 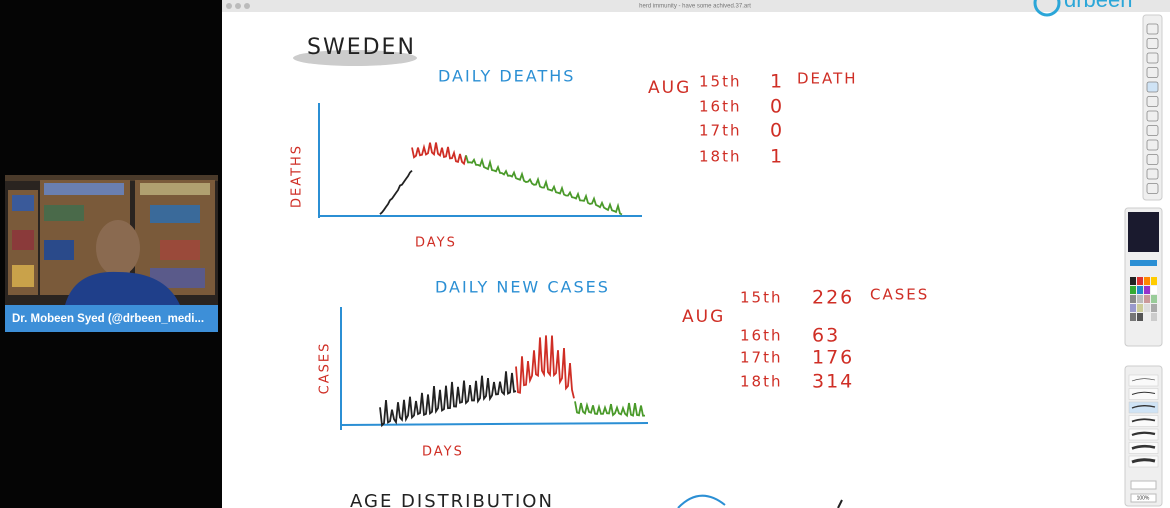 What do you see at coordinates (833, 382) in the screenshot?
I see `count-value: 314` at bounding box center [833, 382].